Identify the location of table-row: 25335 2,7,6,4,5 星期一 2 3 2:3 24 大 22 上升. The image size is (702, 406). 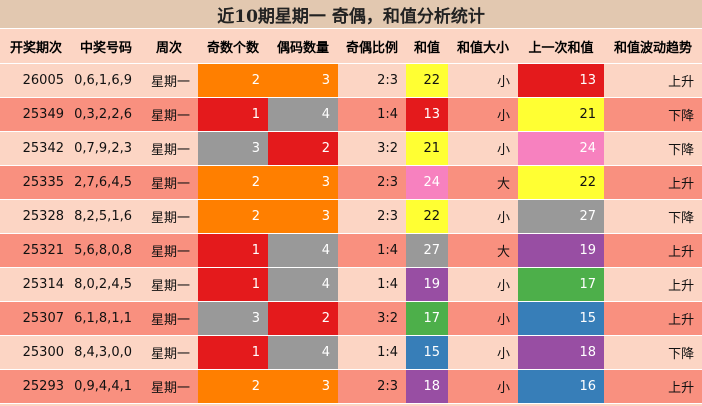
(351, 182).